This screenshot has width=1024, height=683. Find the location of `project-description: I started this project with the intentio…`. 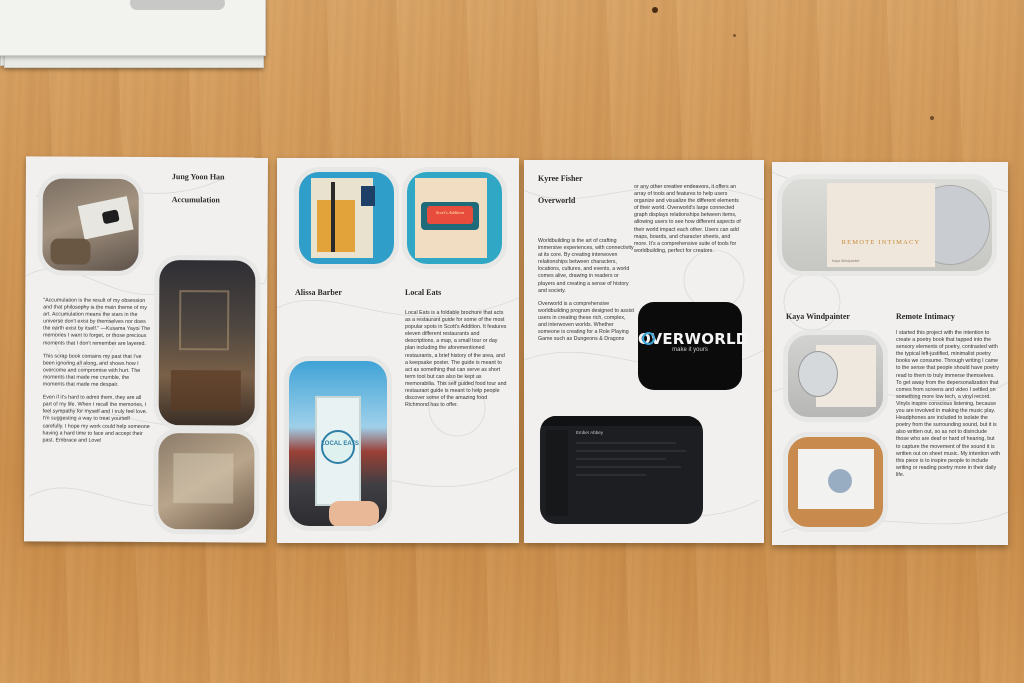

project-description: I started this project with the intentio… is located at coordinates (948, 407).